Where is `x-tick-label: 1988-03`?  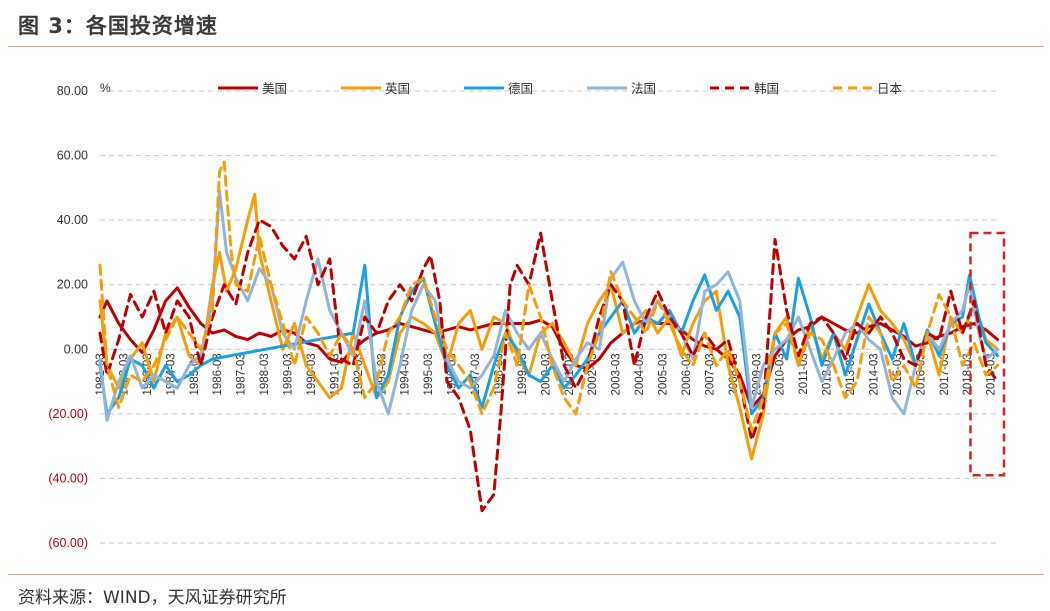
x-tick-label: 1988-03 is located at coordinates (265, 374).